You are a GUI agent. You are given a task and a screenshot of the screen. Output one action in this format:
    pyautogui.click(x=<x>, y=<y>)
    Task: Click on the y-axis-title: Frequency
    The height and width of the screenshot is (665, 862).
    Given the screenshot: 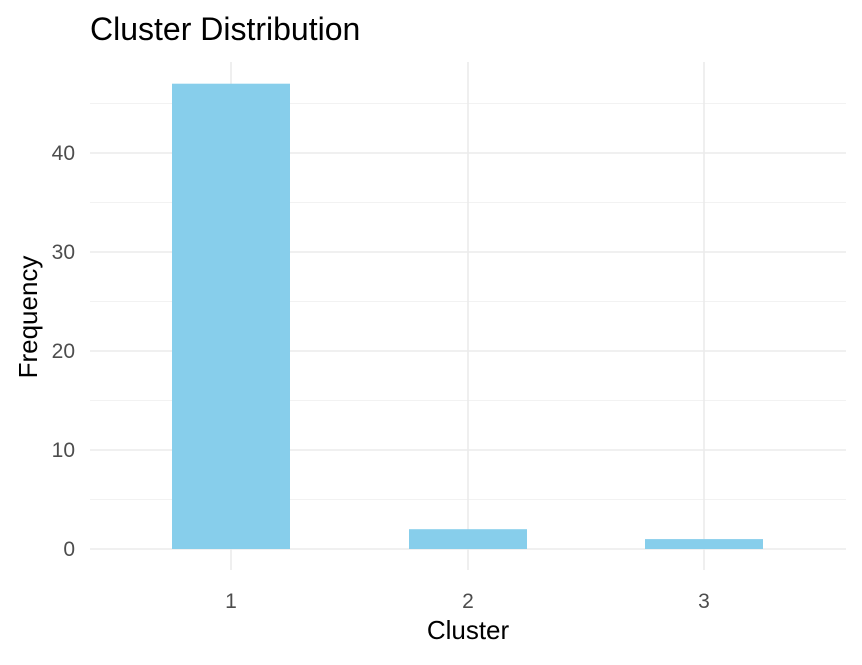 What is the action you would take?
    pyautogui.click(x=28, y=317)
    